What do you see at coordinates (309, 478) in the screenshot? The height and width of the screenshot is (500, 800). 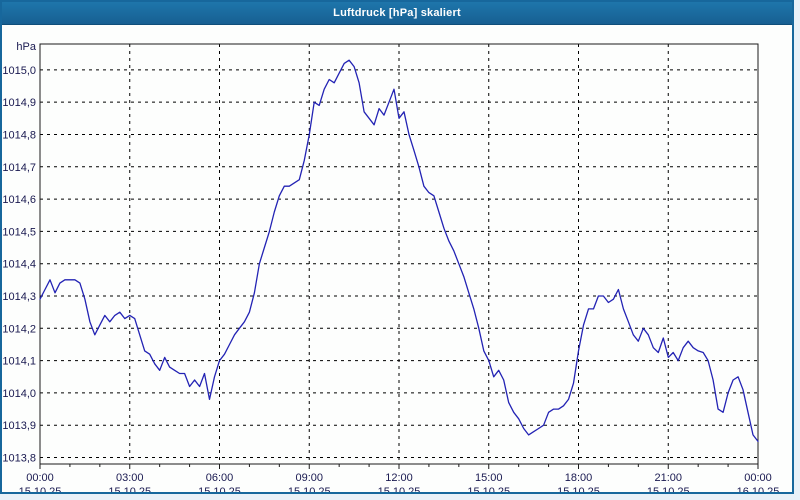 I see `x-tick-time-label: 09:00` at bounding box center [309, 478].